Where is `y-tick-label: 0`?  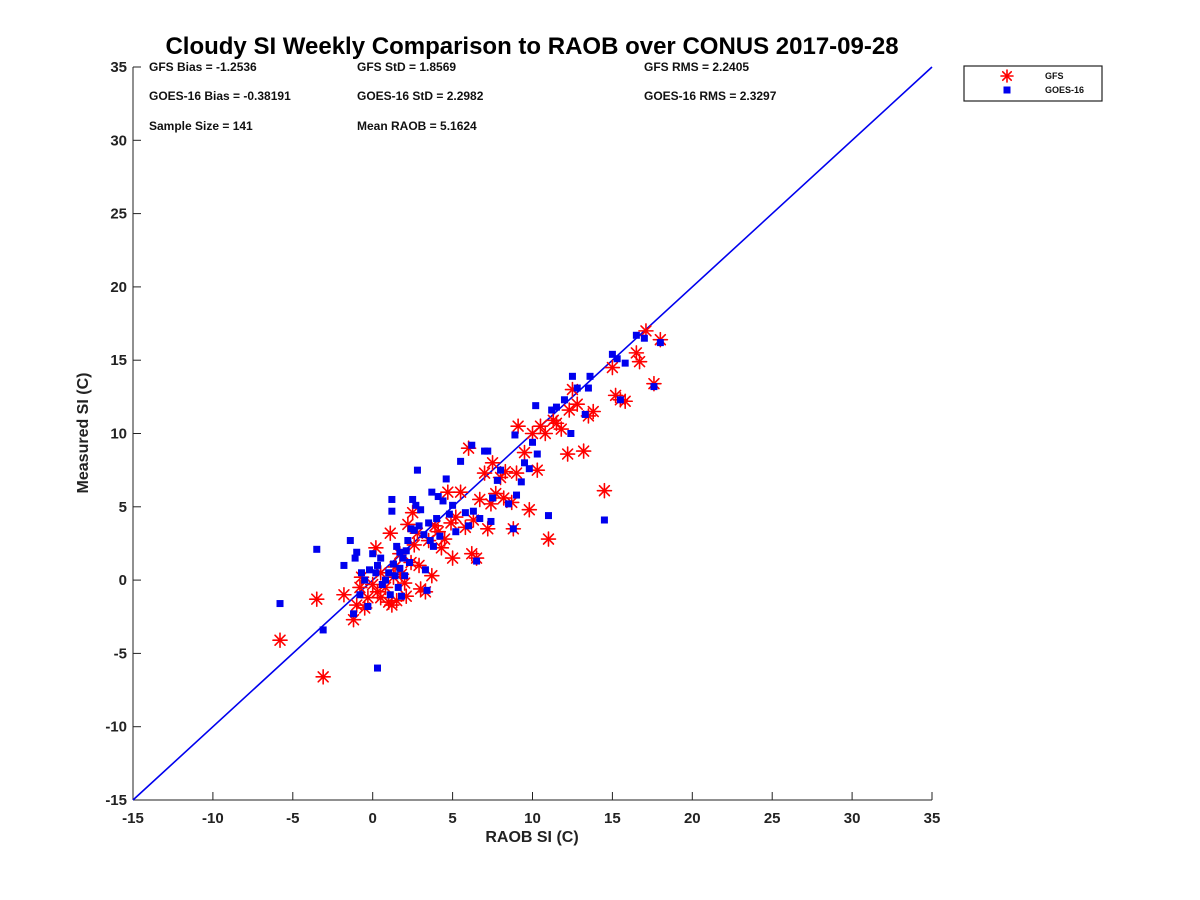
y-tick-label: 0 is located at coordinates (123, 580).